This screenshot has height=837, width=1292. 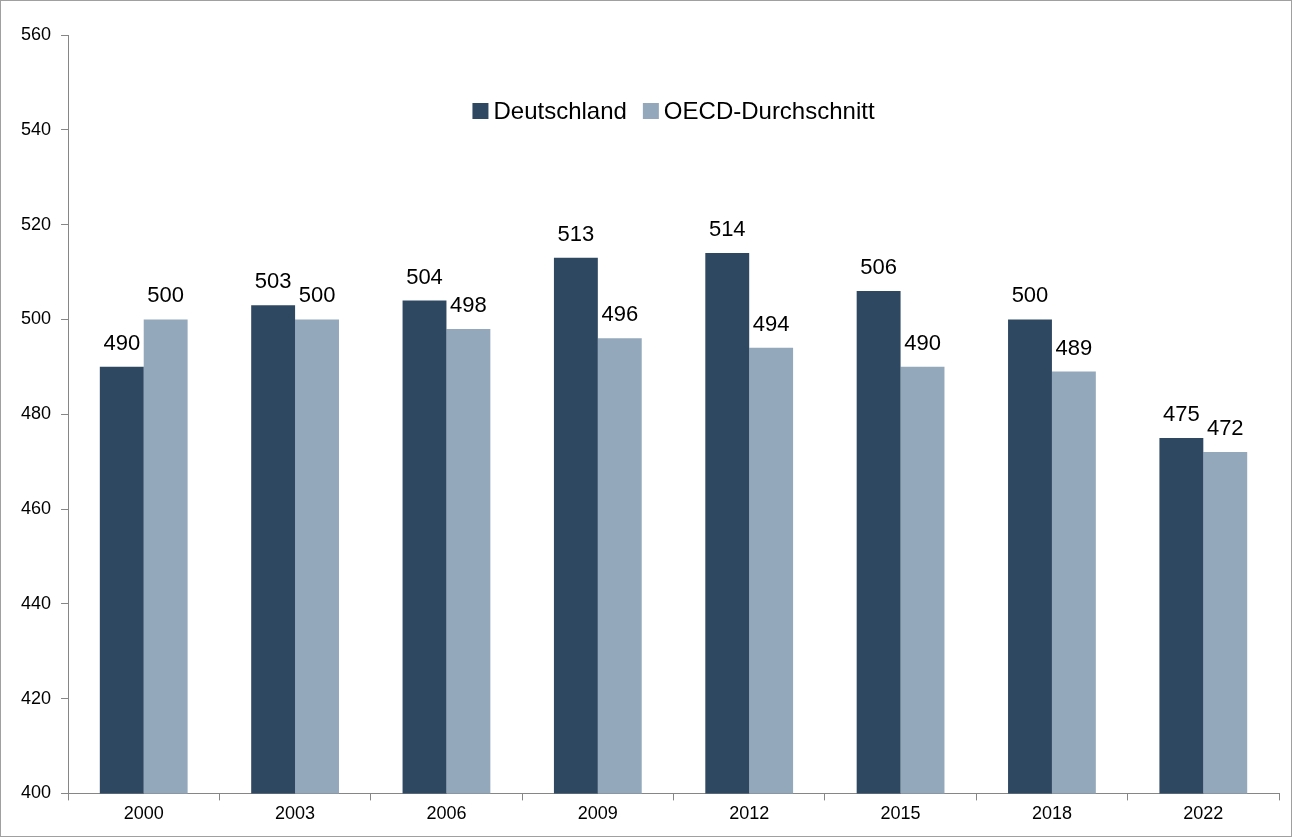 What do you see at coordinates (295, 813) in the screenshot?
I see `x-tick-label: 2003` at bounding box center [295, 813].